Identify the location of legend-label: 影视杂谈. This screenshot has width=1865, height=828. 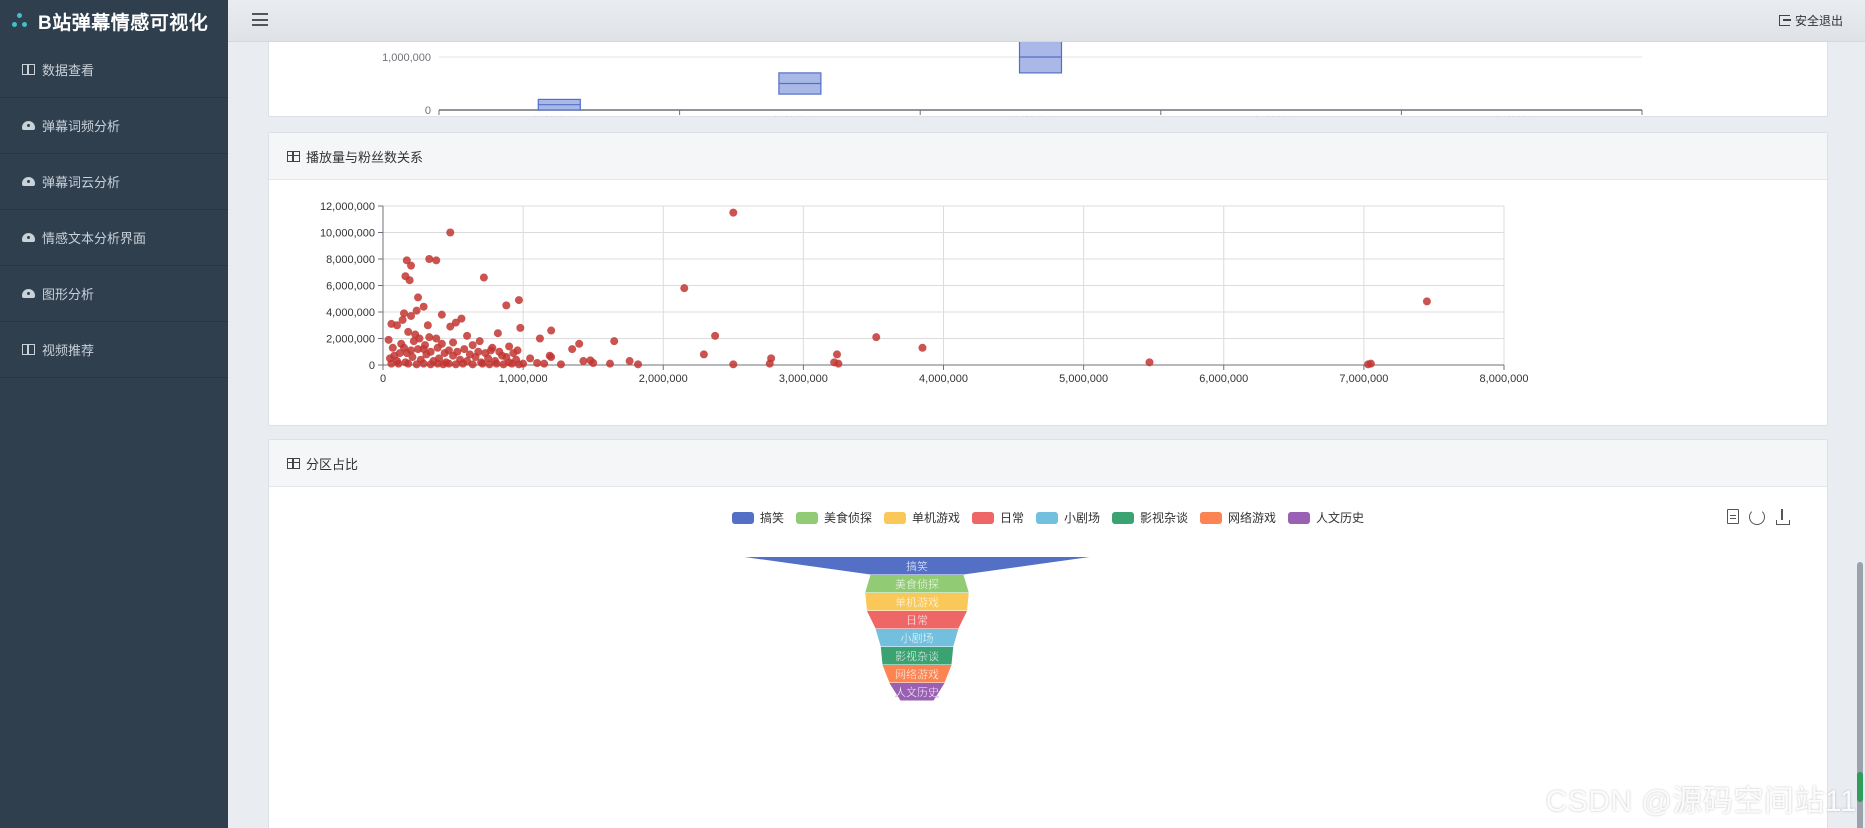
(1164, 518).